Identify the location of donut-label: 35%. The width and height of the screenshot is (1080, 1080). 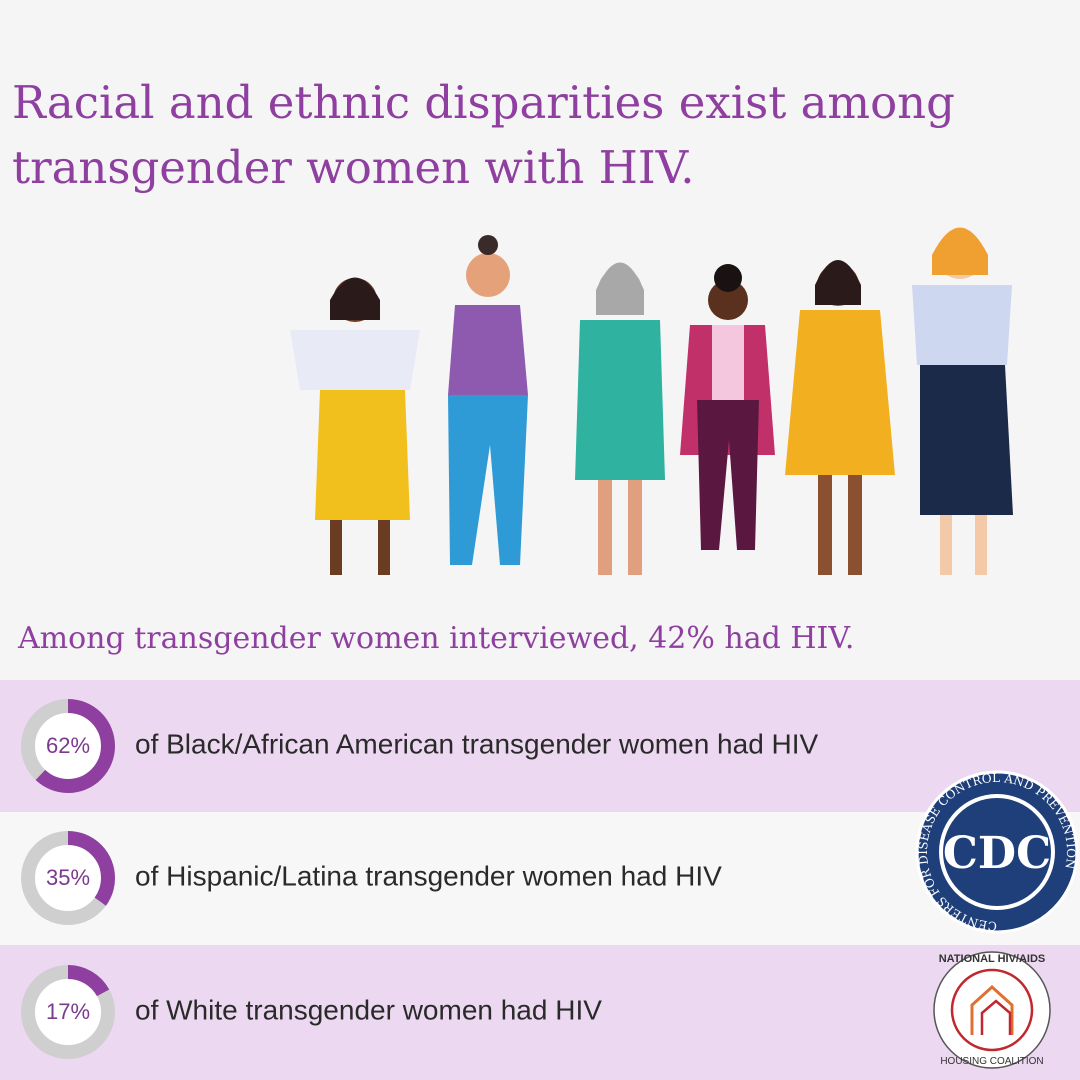
(68, 877).